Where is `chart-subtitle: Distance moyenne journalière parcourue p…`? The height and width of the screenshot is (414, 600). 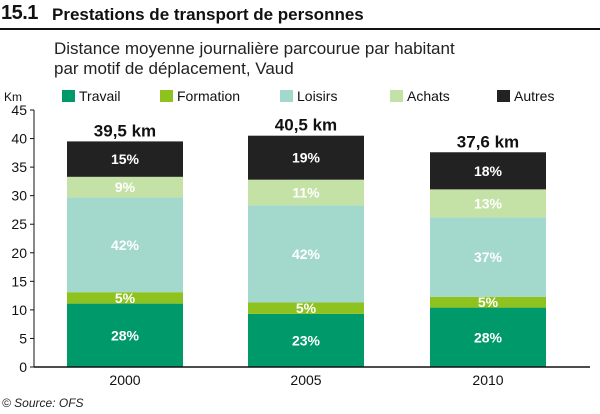 chart-subtitle: Distance moyenne journalière parcourue p… is located at coordinates (324, 59).